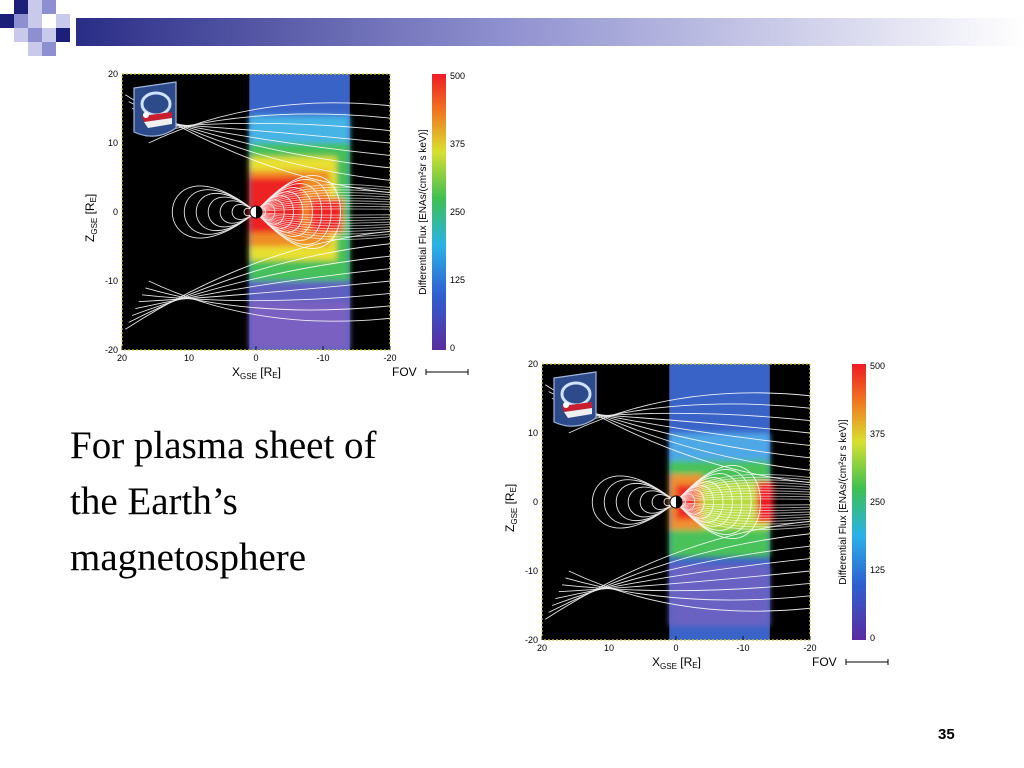  Describe the element at coordinates (946, 734) in the screenshot. I see `page-number: 35` at that location.